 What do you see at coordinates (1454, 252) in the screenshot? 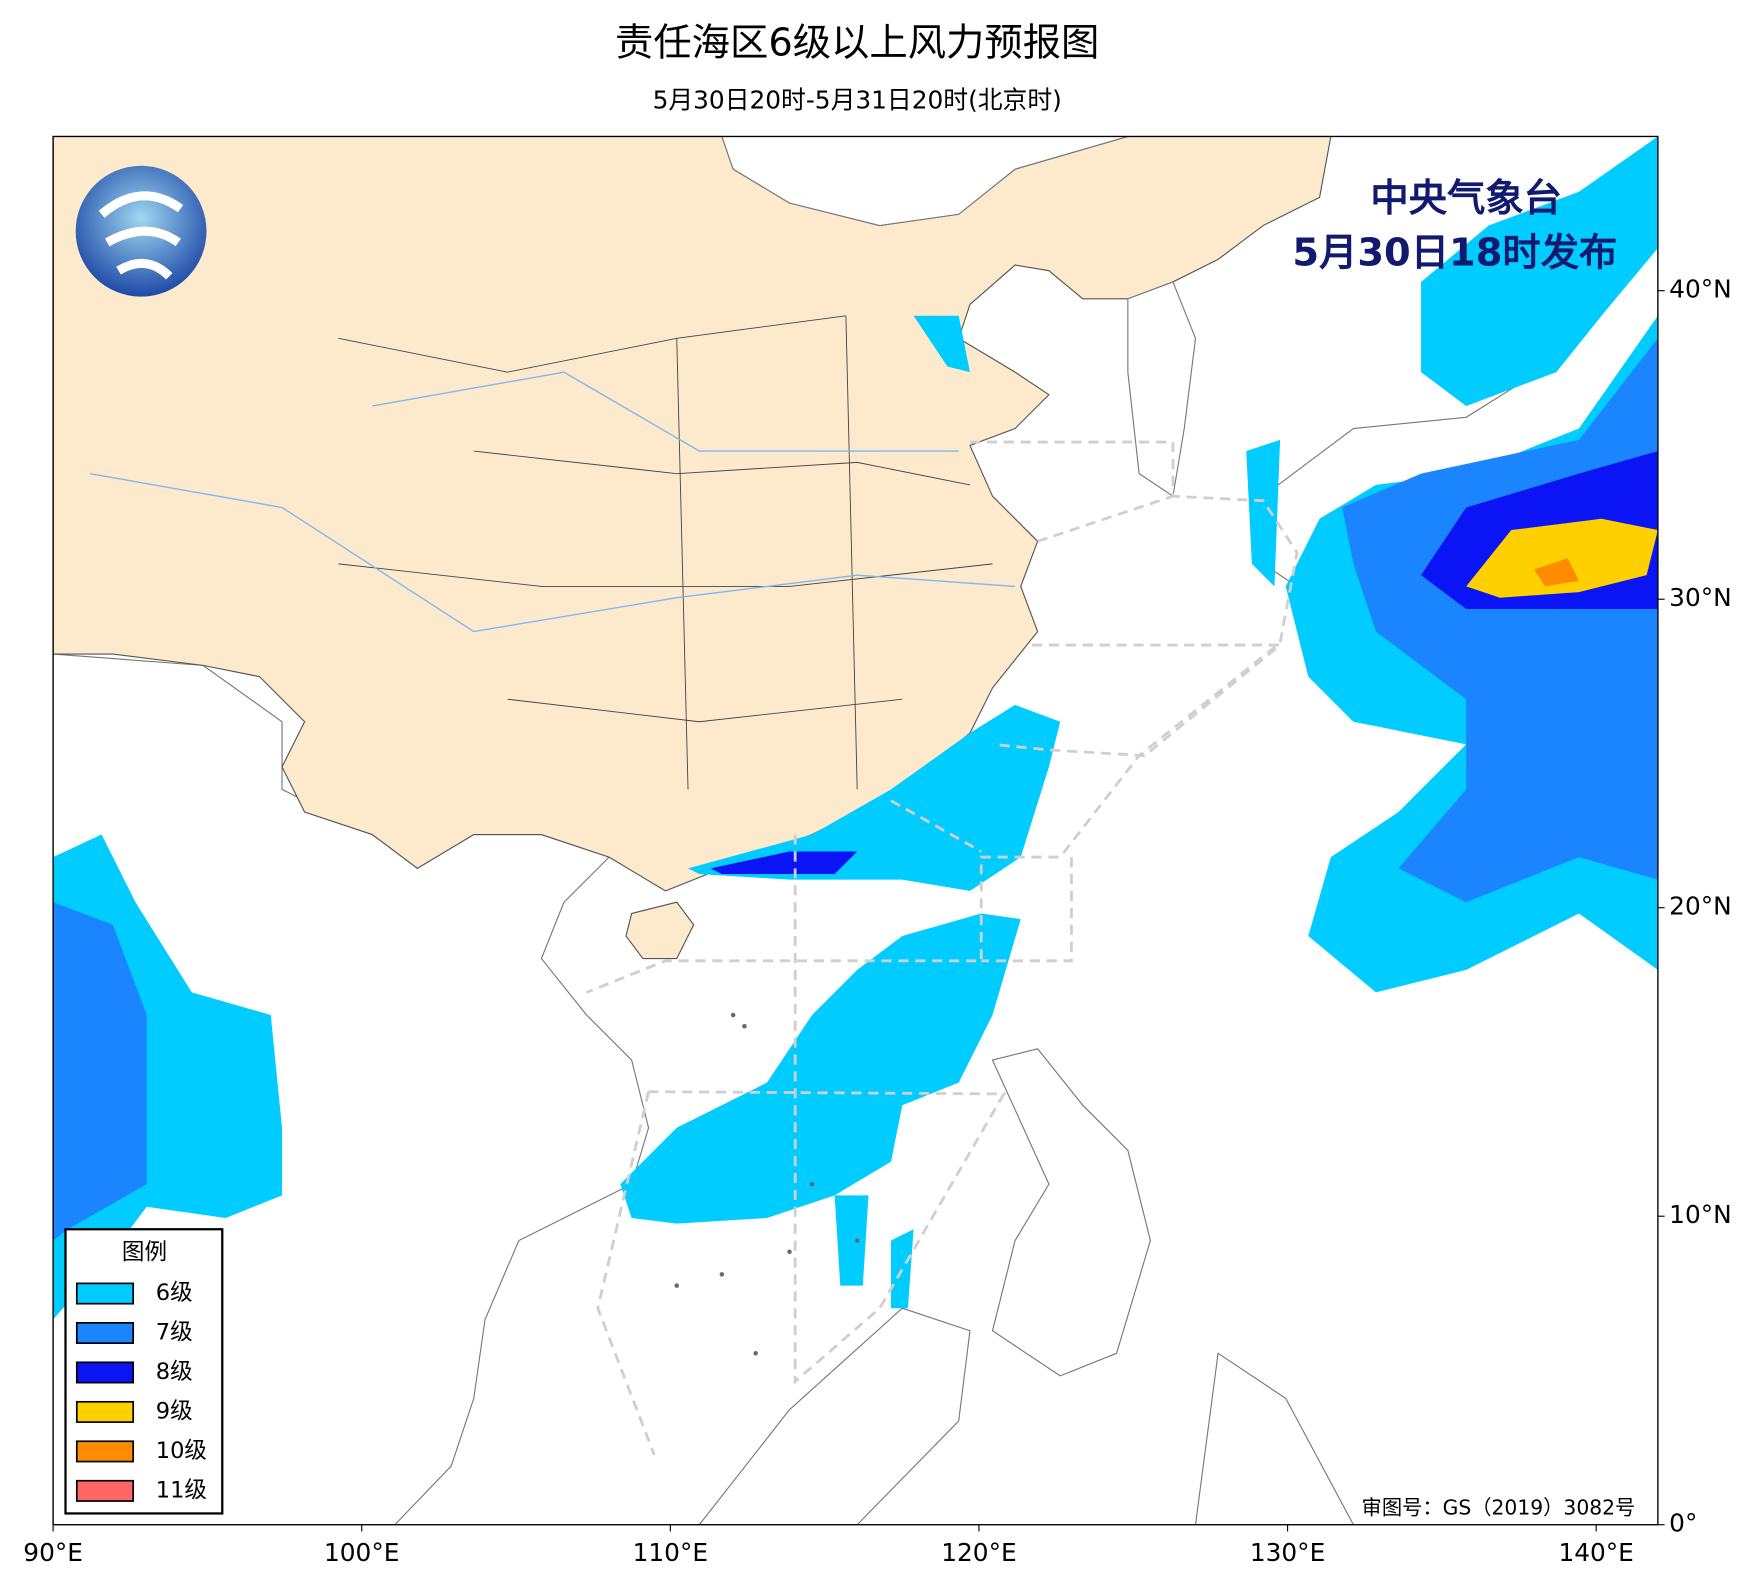
I see `issue-time: 5月30日18时发布` at bounding box center [1454, 252].